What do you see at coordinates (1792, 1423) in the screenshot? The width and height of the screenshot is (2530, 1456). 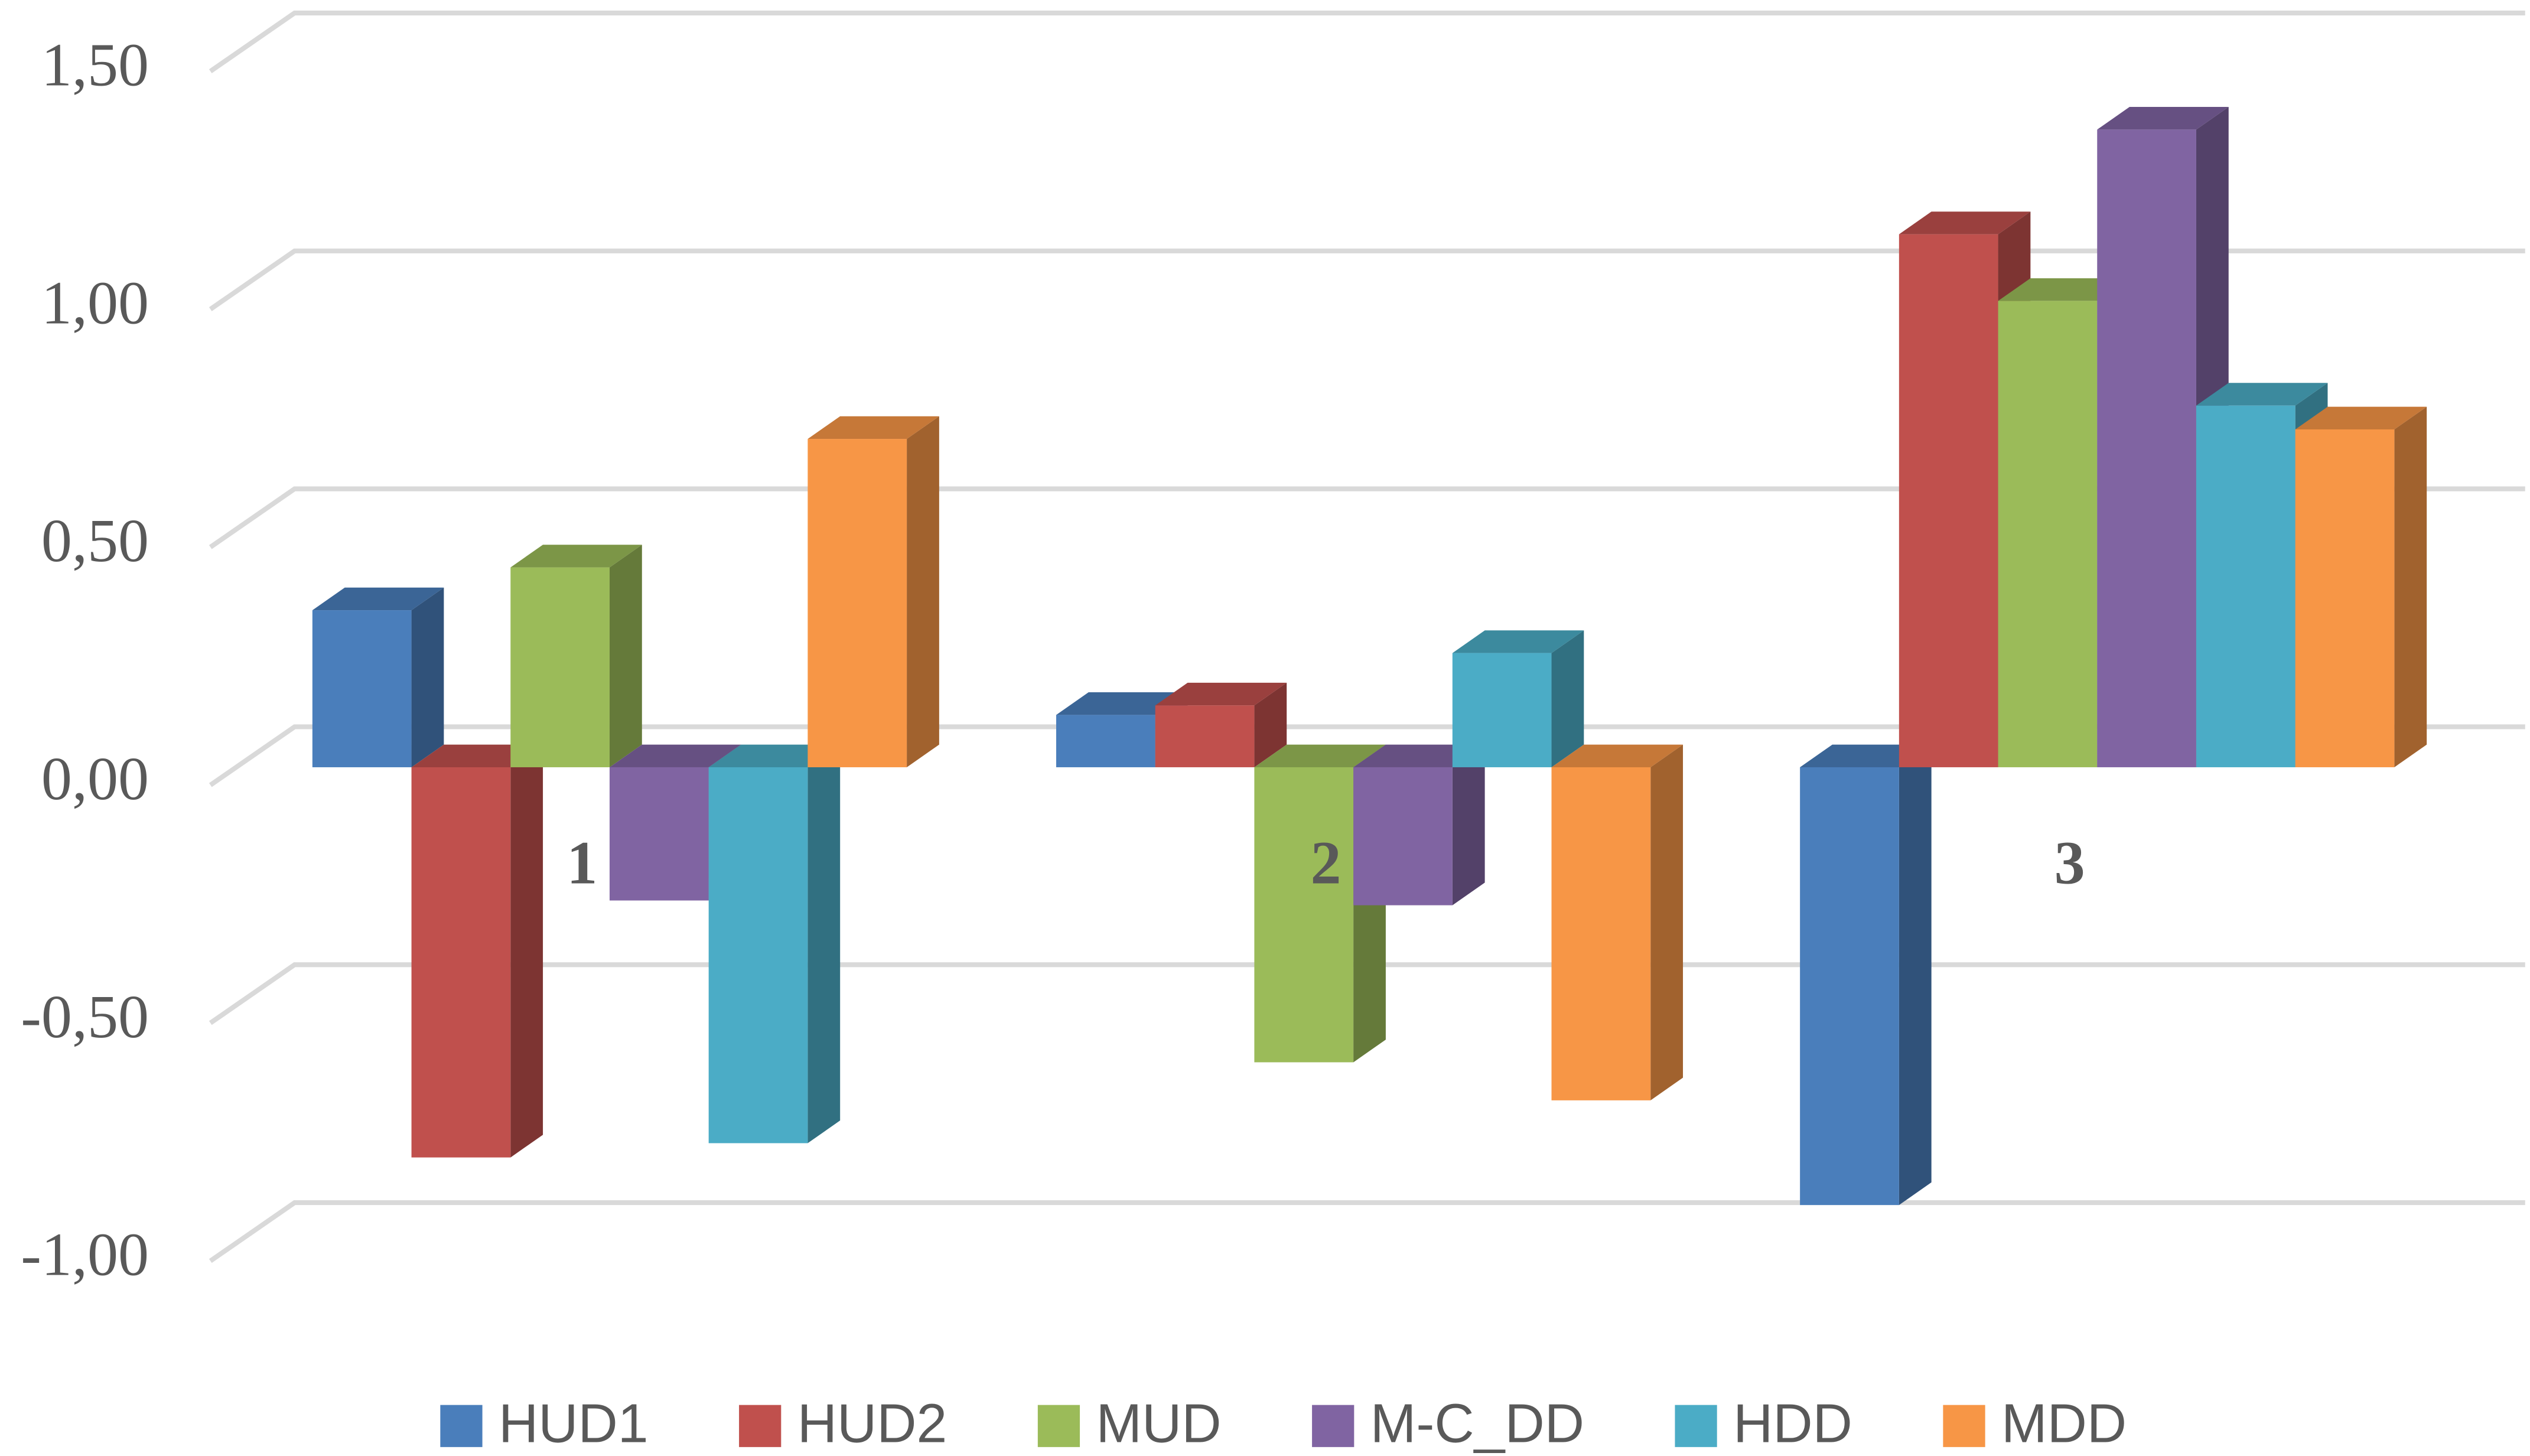 I see `legend-label: HDD` at bounding box center [1792, 1423].